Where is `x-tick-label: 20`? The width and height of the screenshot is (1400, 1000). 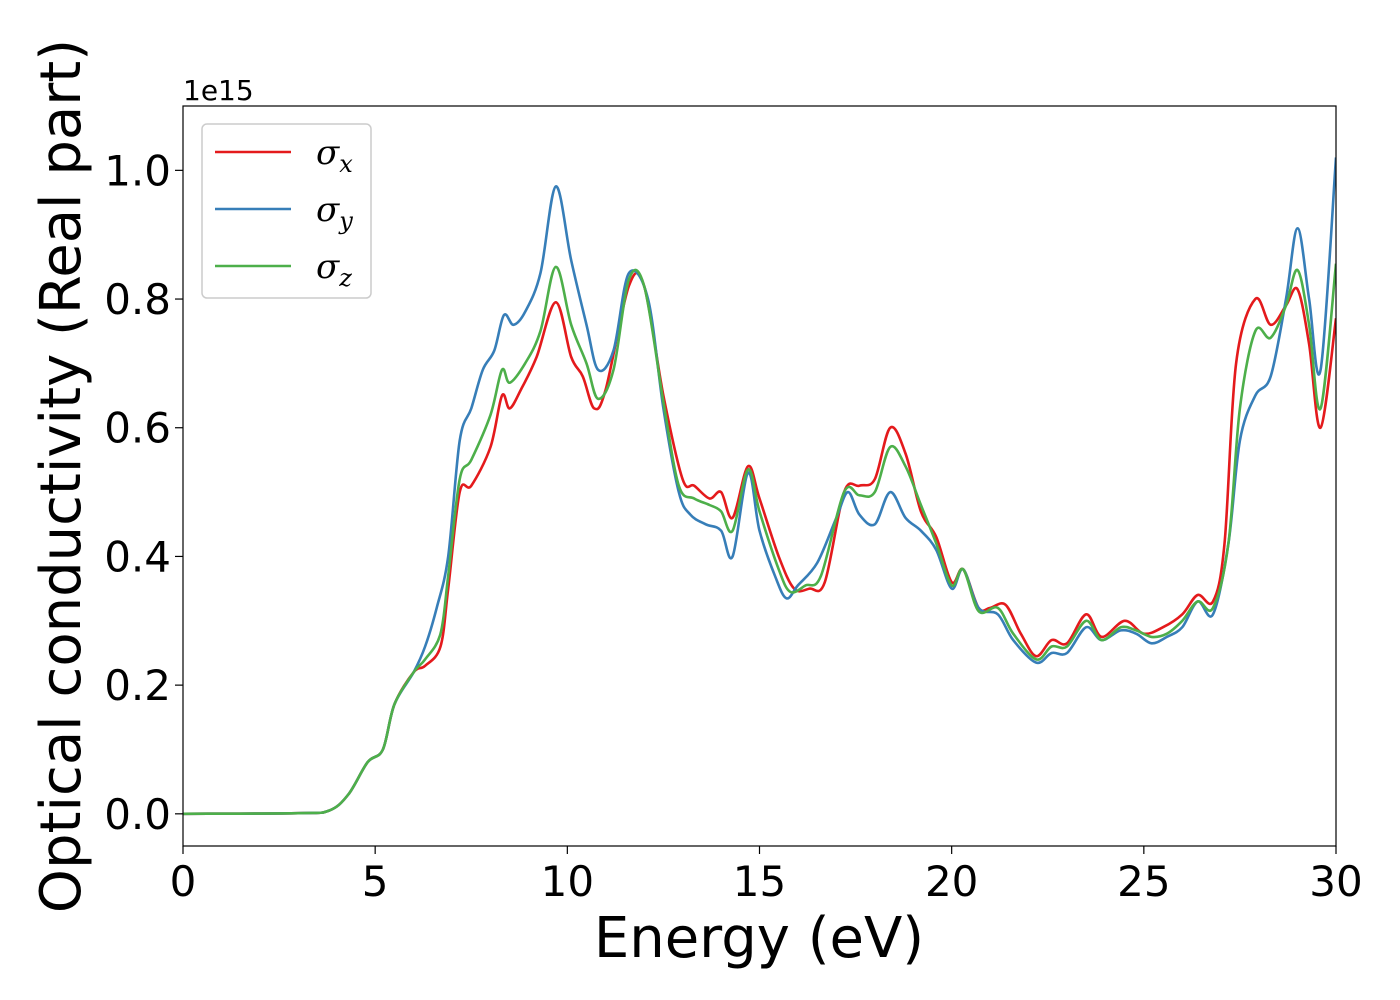 x-tick-label: 20 is located at coordinates (951, 881).